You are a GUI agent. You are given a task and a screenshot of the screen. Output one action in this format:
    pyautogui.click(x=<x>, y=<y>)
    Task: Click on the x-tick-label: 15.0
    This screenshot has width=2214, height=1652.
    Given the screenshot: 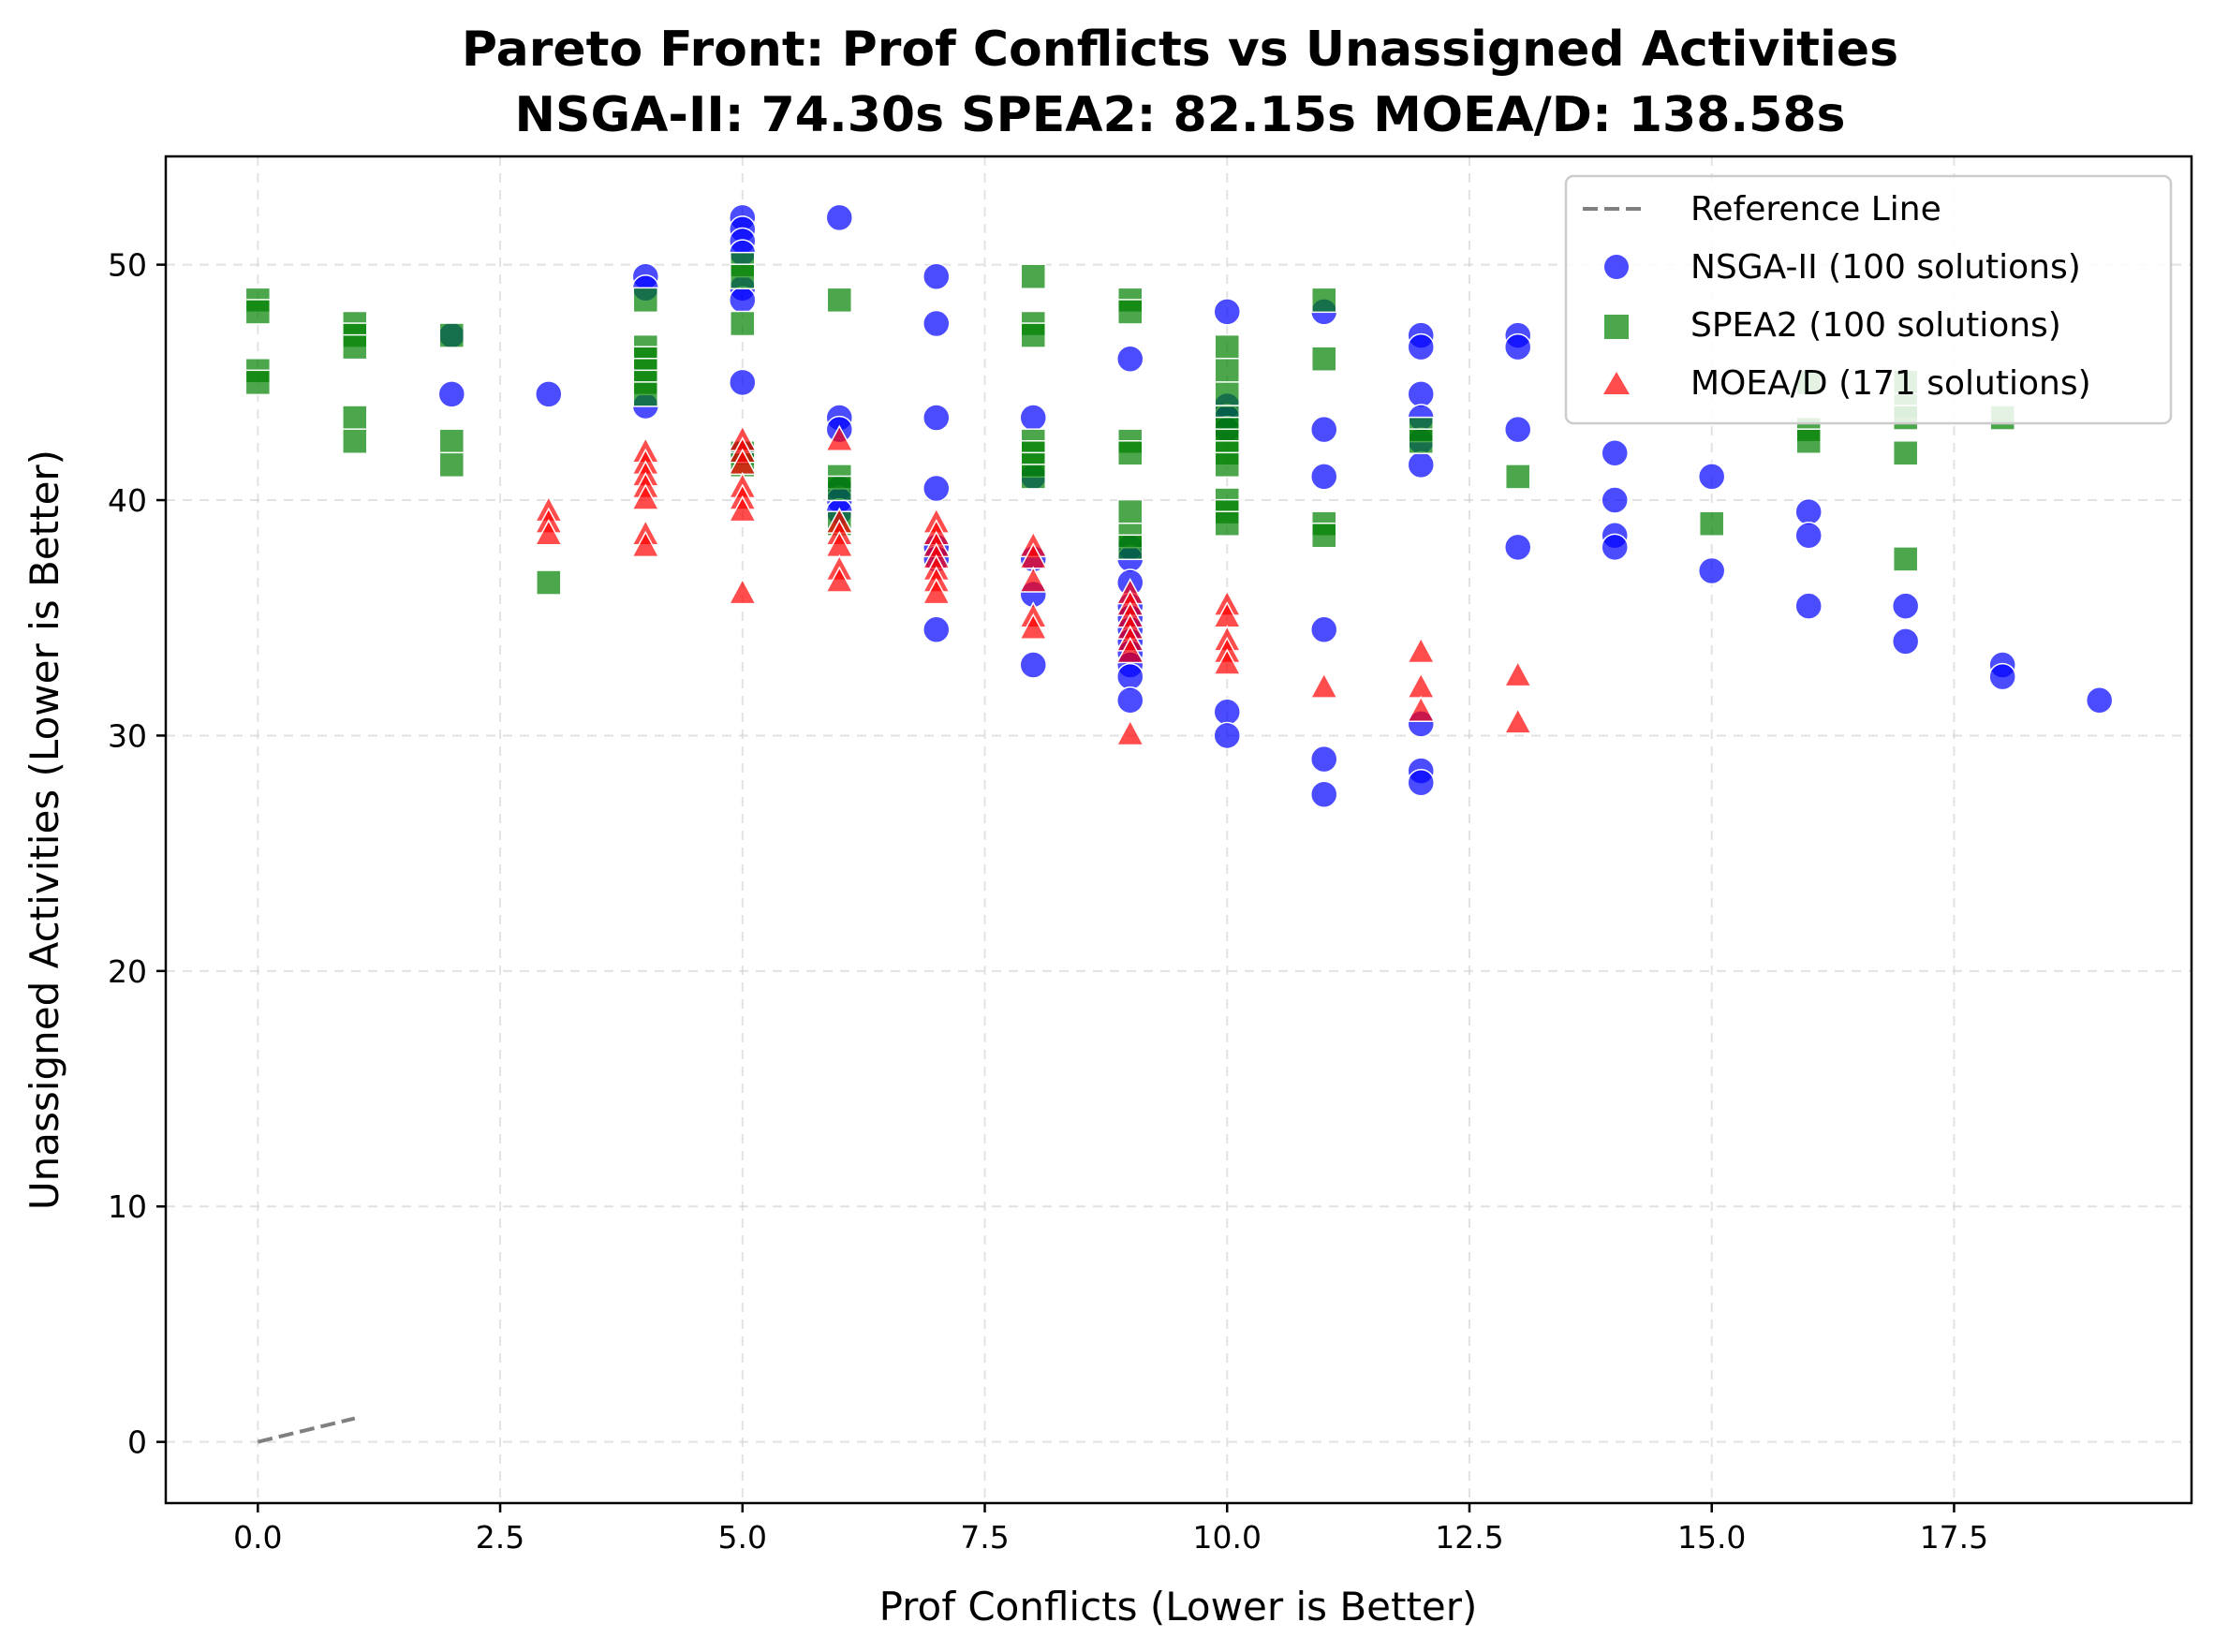 What is the action you would take?
    pyautogui.click(x=1711, y=1537)
    